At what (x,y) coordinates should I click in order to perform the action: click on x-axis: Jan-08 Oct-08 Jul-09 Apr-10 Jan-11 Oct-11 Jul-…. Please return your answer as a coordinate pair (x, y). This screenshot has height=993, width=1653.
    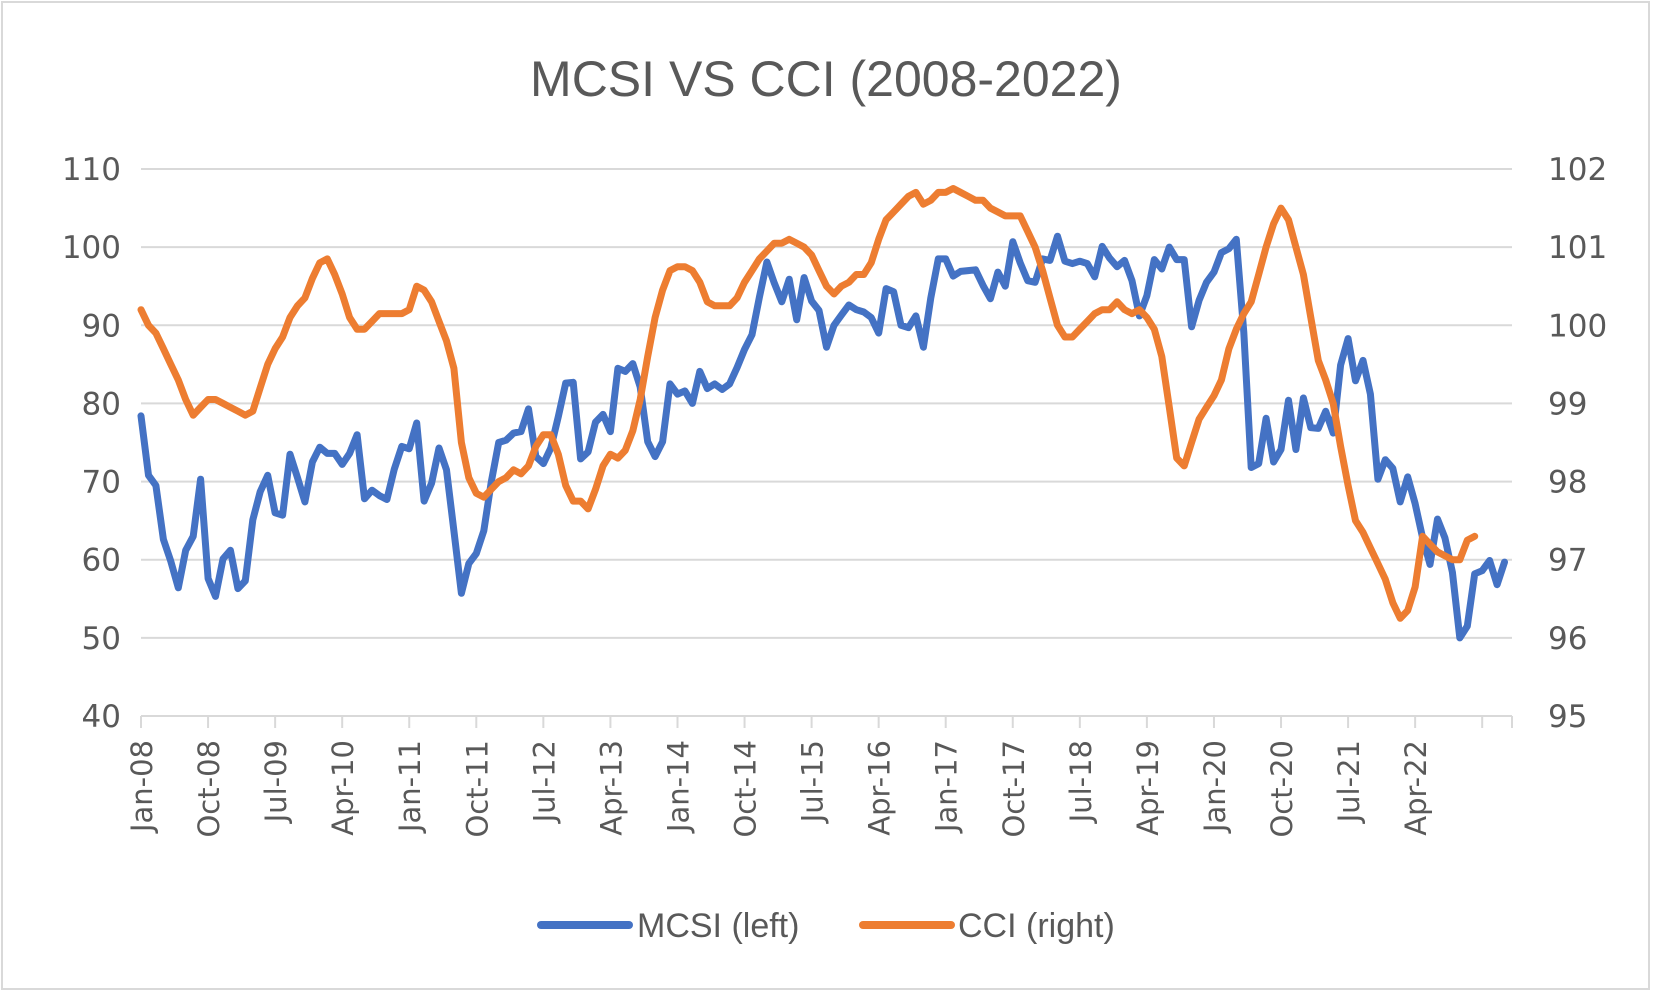
    Looking at the image, I should click on (819, 776).